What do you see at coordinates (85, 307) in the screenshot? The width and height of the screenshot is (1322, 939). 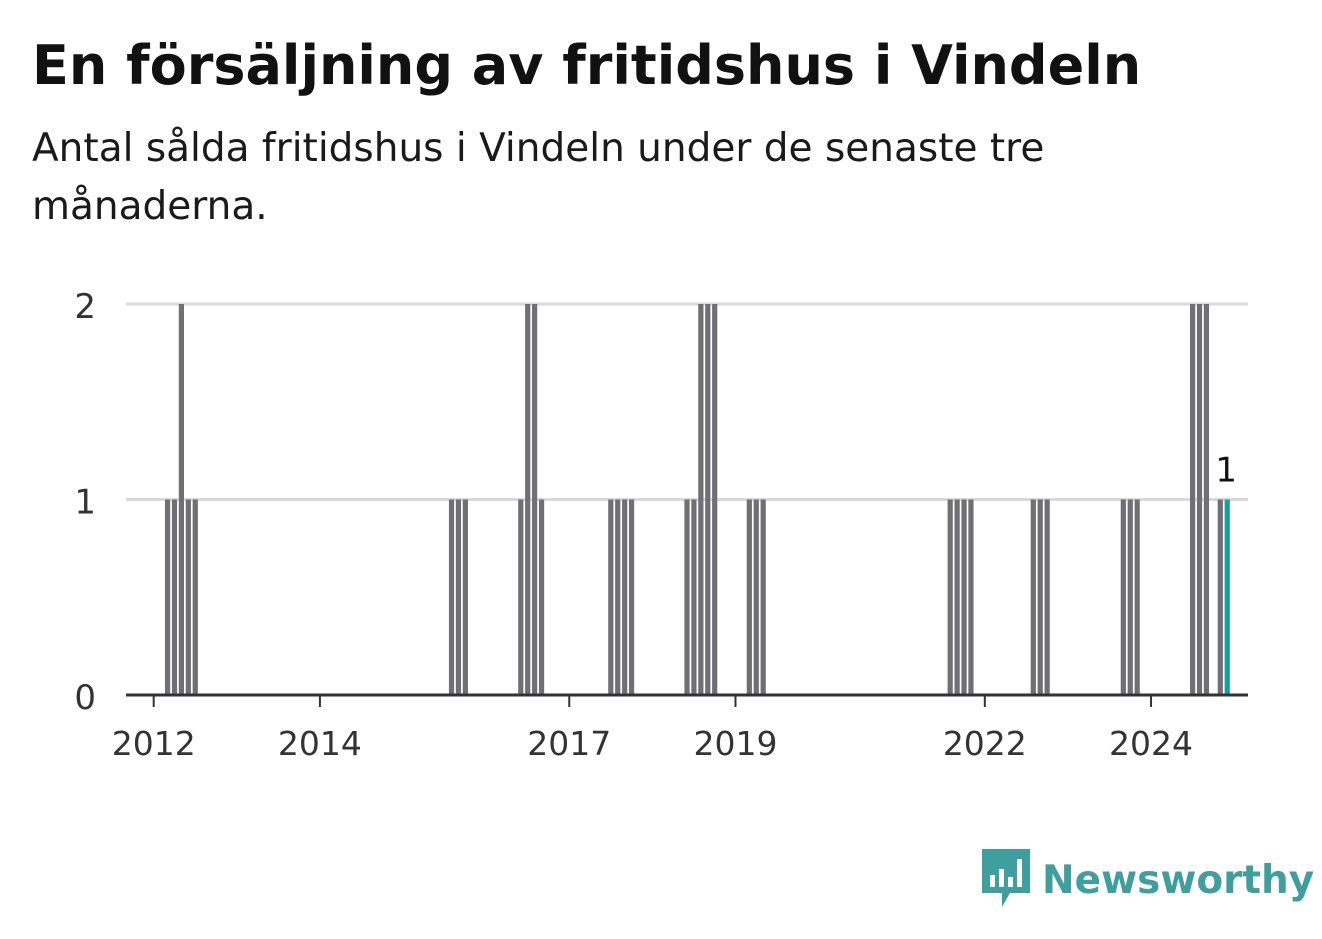 I see `y-tick-label: 2` at bounding box center [85, 307].